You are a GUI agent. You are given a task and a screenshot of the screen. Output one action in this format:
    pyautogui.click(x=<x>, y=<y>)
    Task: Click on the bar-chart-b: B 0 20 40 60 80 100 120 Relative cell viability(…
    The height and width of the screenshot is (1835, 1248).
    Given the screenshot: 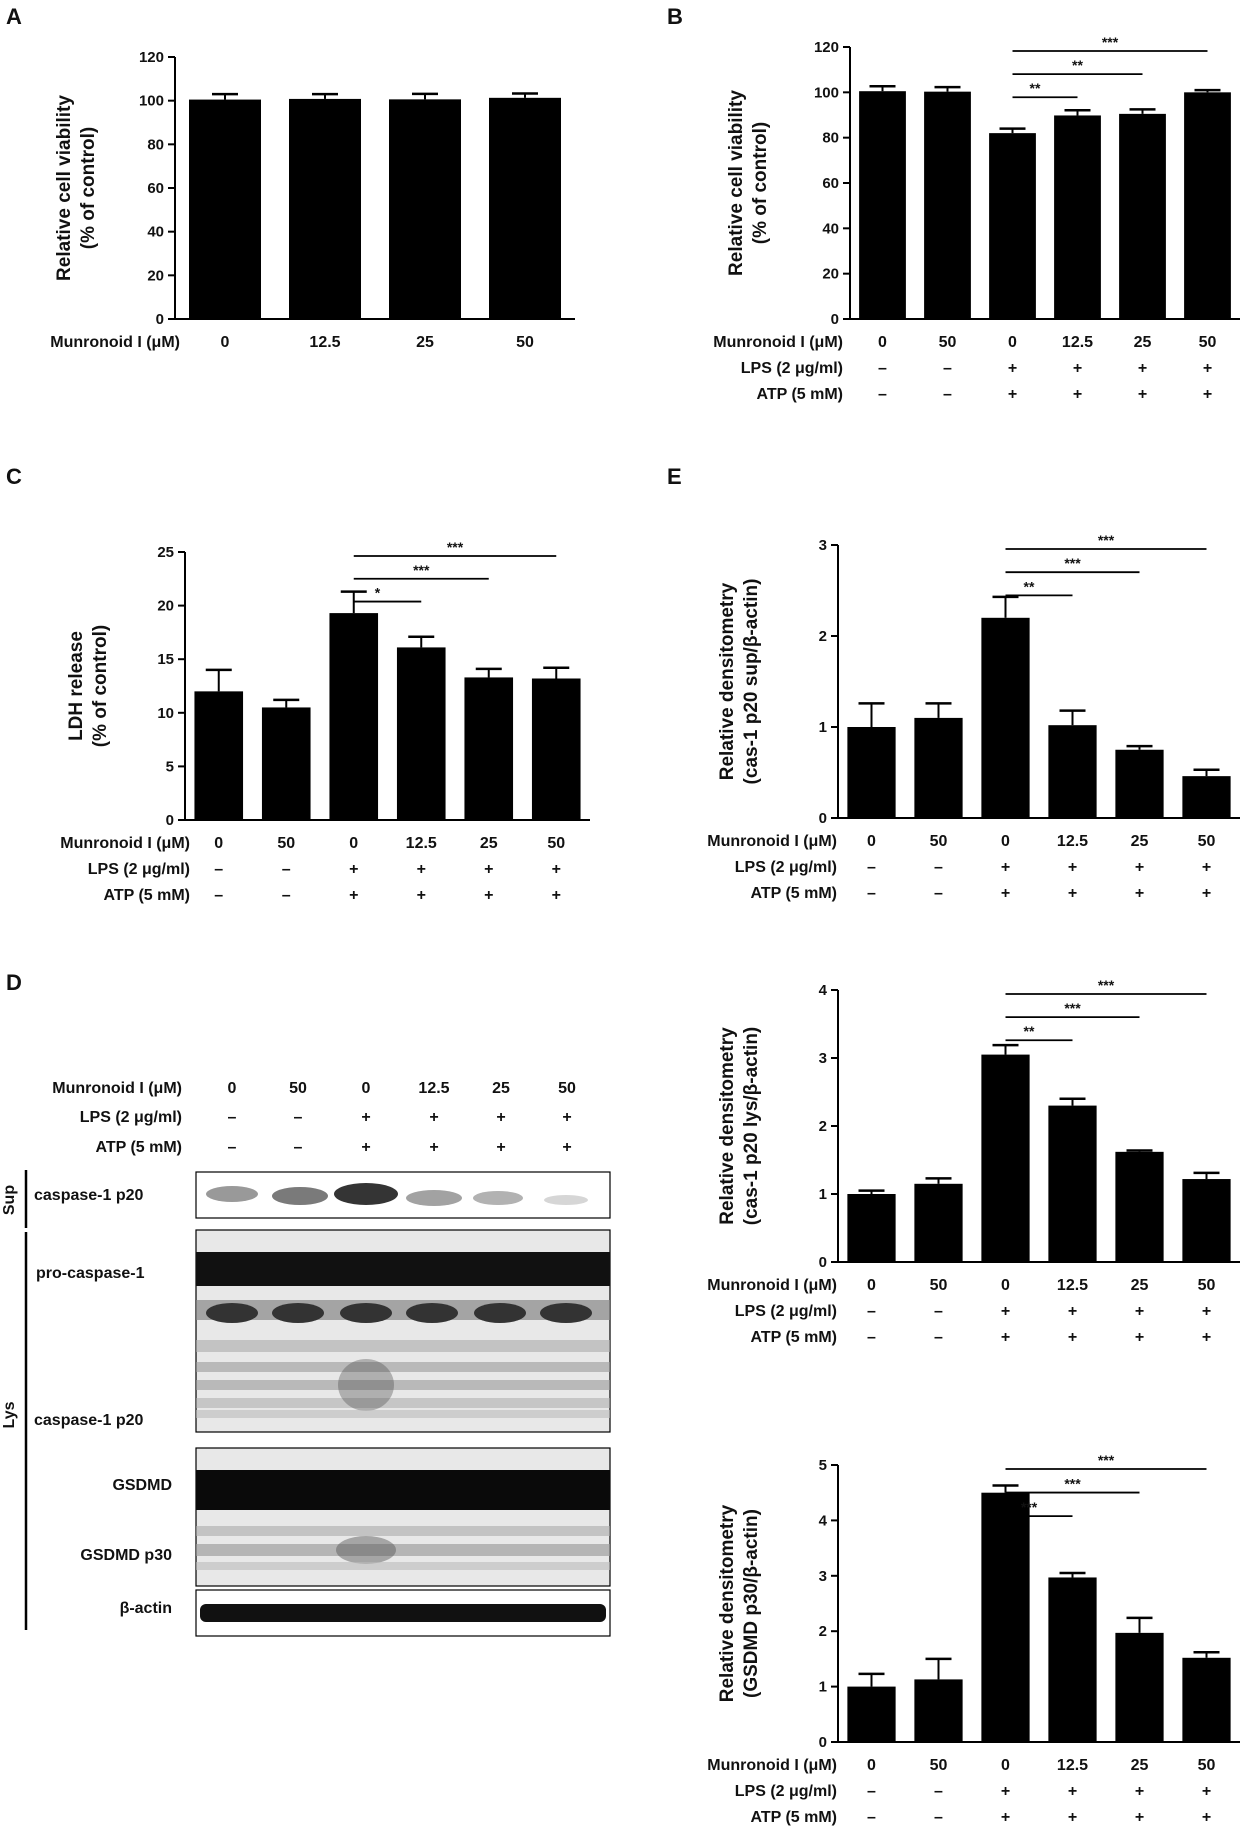 What is the action you would take?
    pyautogui.click(x=953, y=203)
    